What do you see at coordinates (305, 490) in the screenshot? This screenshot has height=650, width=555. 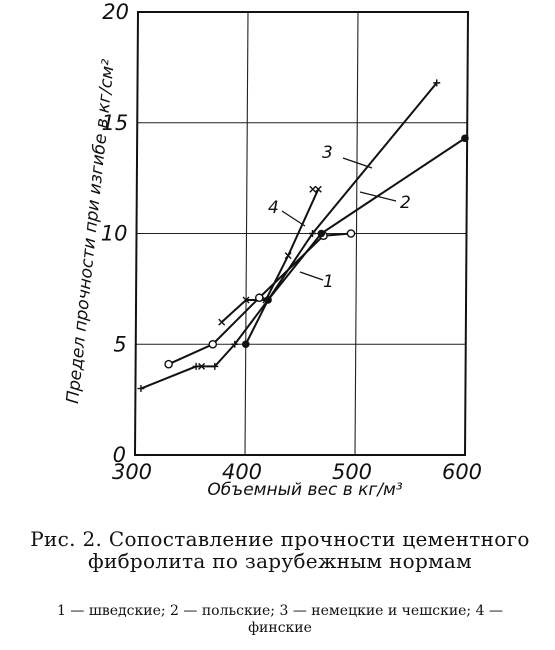 I see `x-axis-label: Объемный вес в кг/м³` at bounding box center [305, 490].